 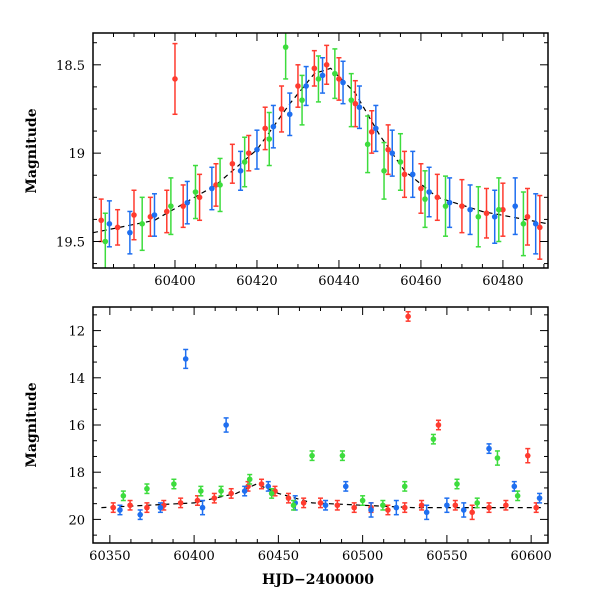 I want to click on bottom-xlabel: HJD−2400000, so click(x=318, y=580).